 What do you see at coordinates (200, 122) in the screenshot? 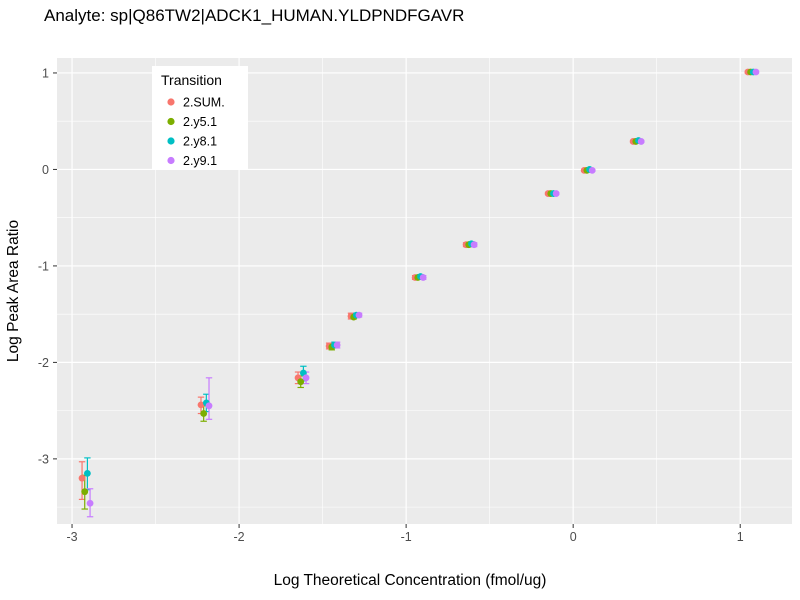
I see `legend-label: 2.y5.1` at bounding box center [200, 122].